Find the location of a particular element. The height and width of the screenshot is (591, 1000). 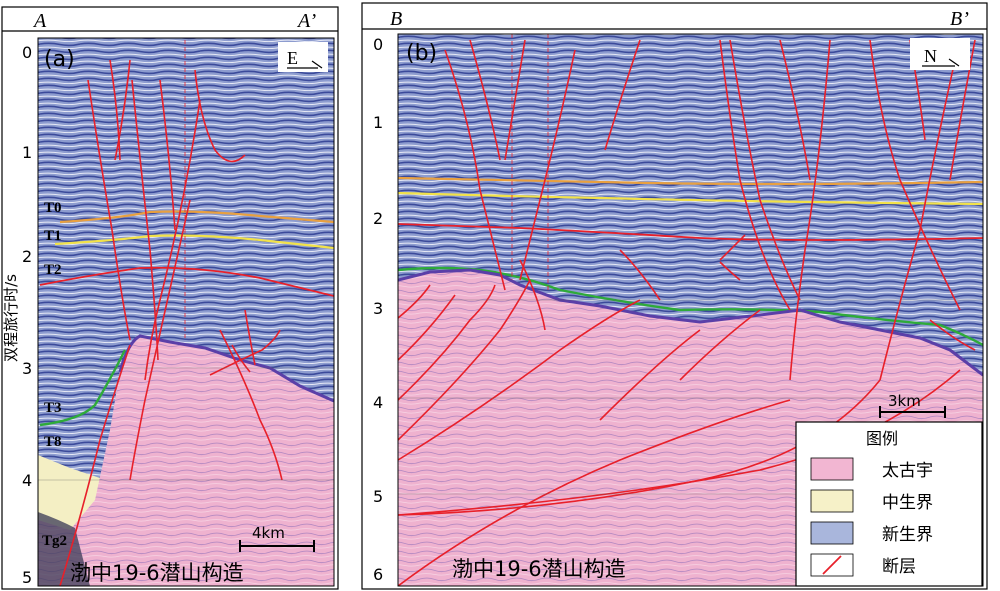

legend-label-mesozoic: 中生界 is located at coordinates (907, 503).